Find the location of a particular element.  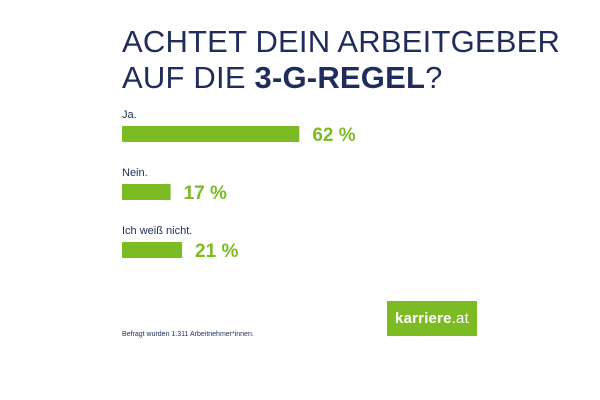

karriere-logo: karriere .at is located at coordinates (432, 318).